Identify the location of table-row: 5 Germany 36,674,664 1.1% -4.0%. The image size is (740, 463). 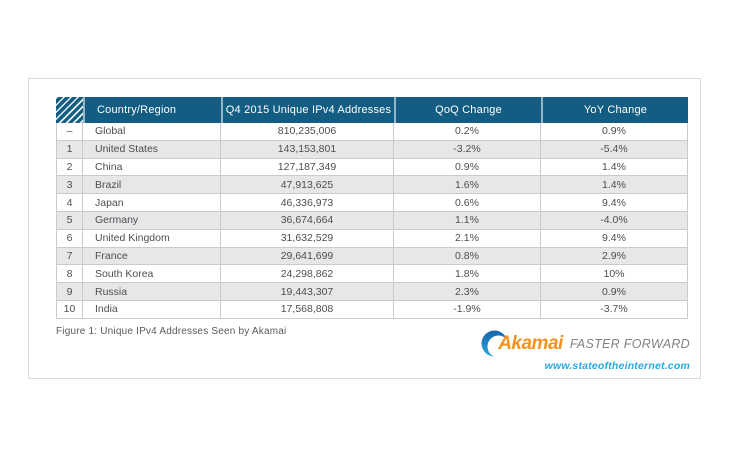
(372, 220).